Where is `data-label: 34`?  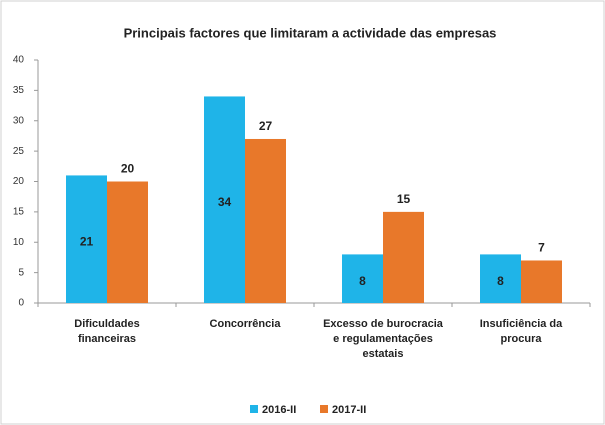 data-label: 34 is located at coordinates (225, 202).